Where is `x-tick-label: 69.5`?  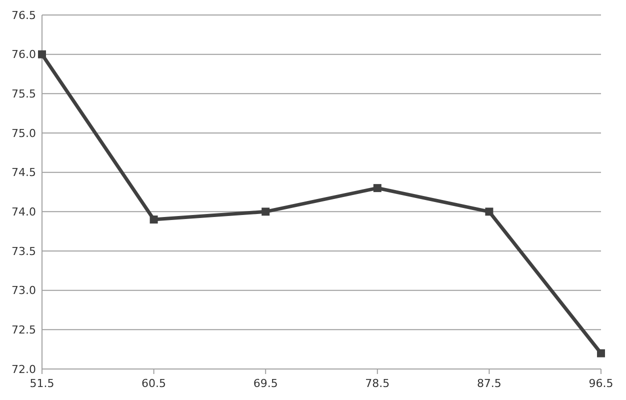
x-tick-label: 69.5 is located at coordinates (265, 383).